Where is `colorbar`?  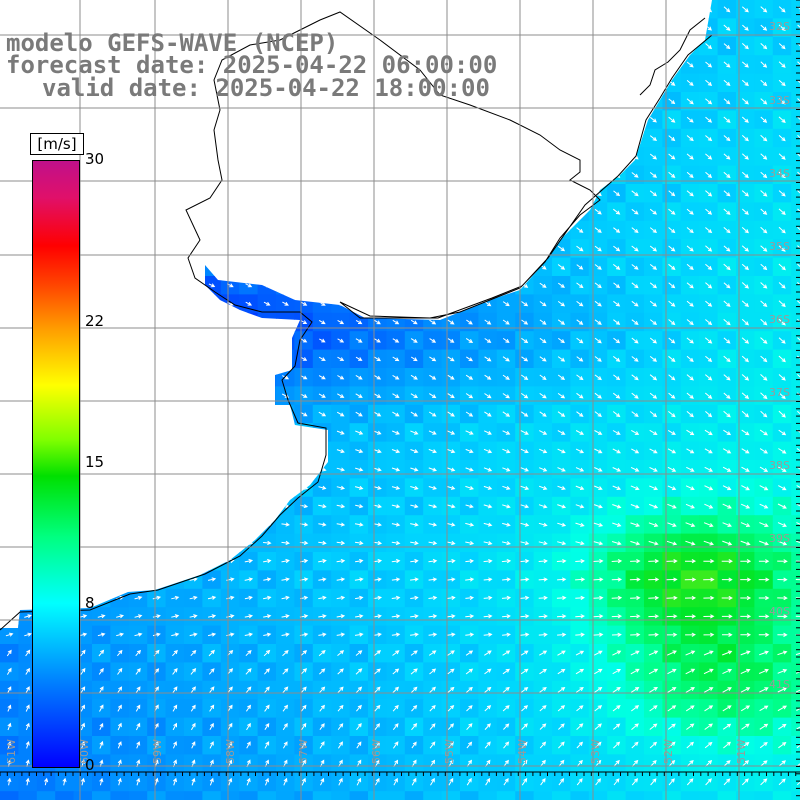 colorbar is located at coordinates (56, 464).